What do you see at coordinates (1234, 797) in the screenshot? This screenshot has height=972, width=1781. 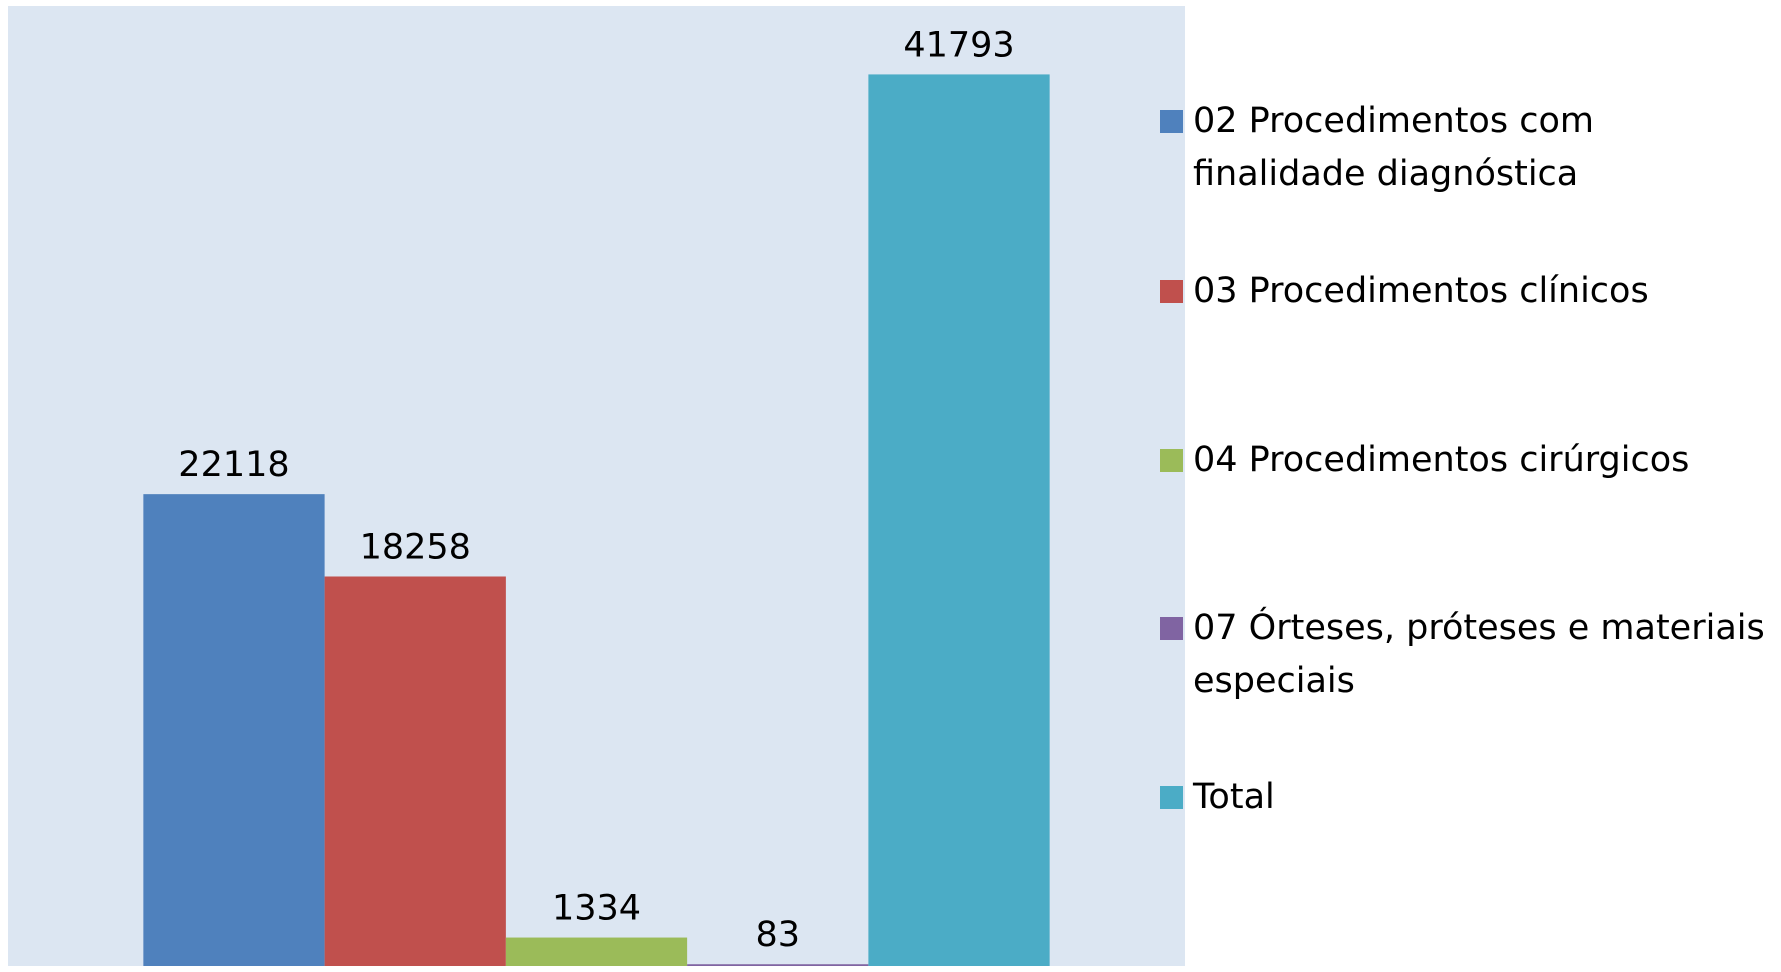 I see `legend-label: Total` at bounding box center [1234, 797].